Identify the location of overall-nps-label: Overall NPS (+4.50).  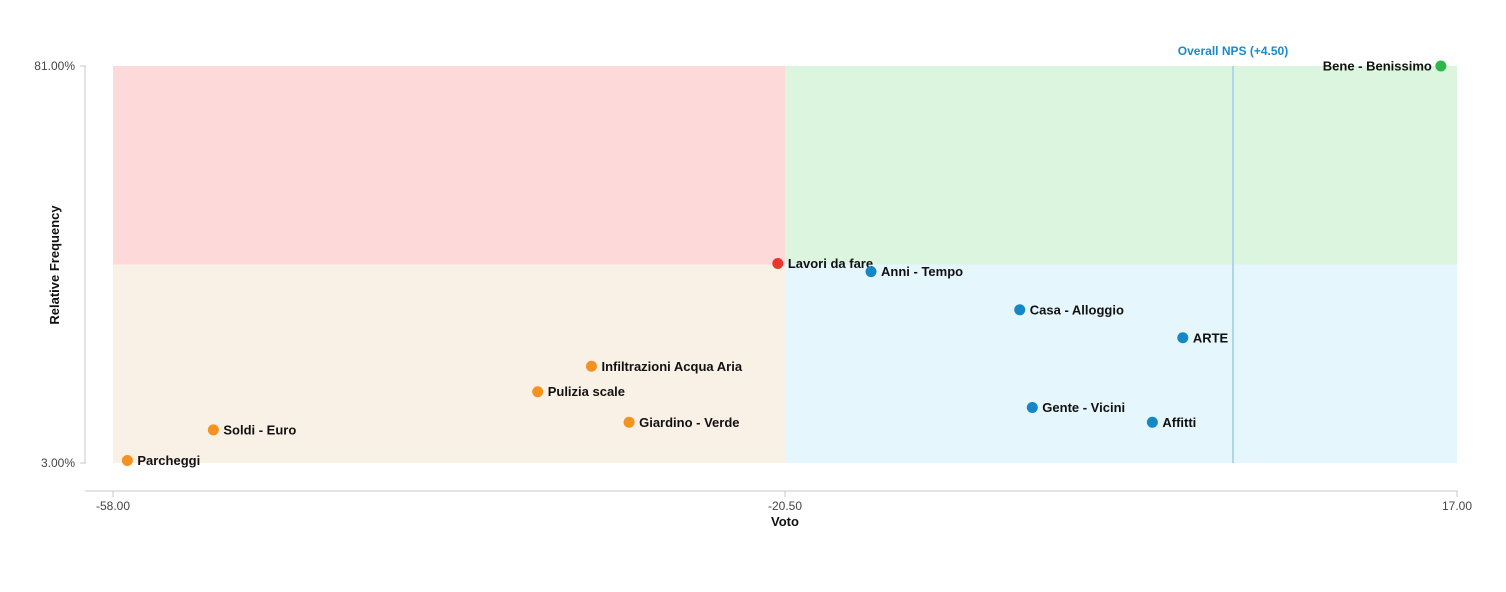
(1233, 51).